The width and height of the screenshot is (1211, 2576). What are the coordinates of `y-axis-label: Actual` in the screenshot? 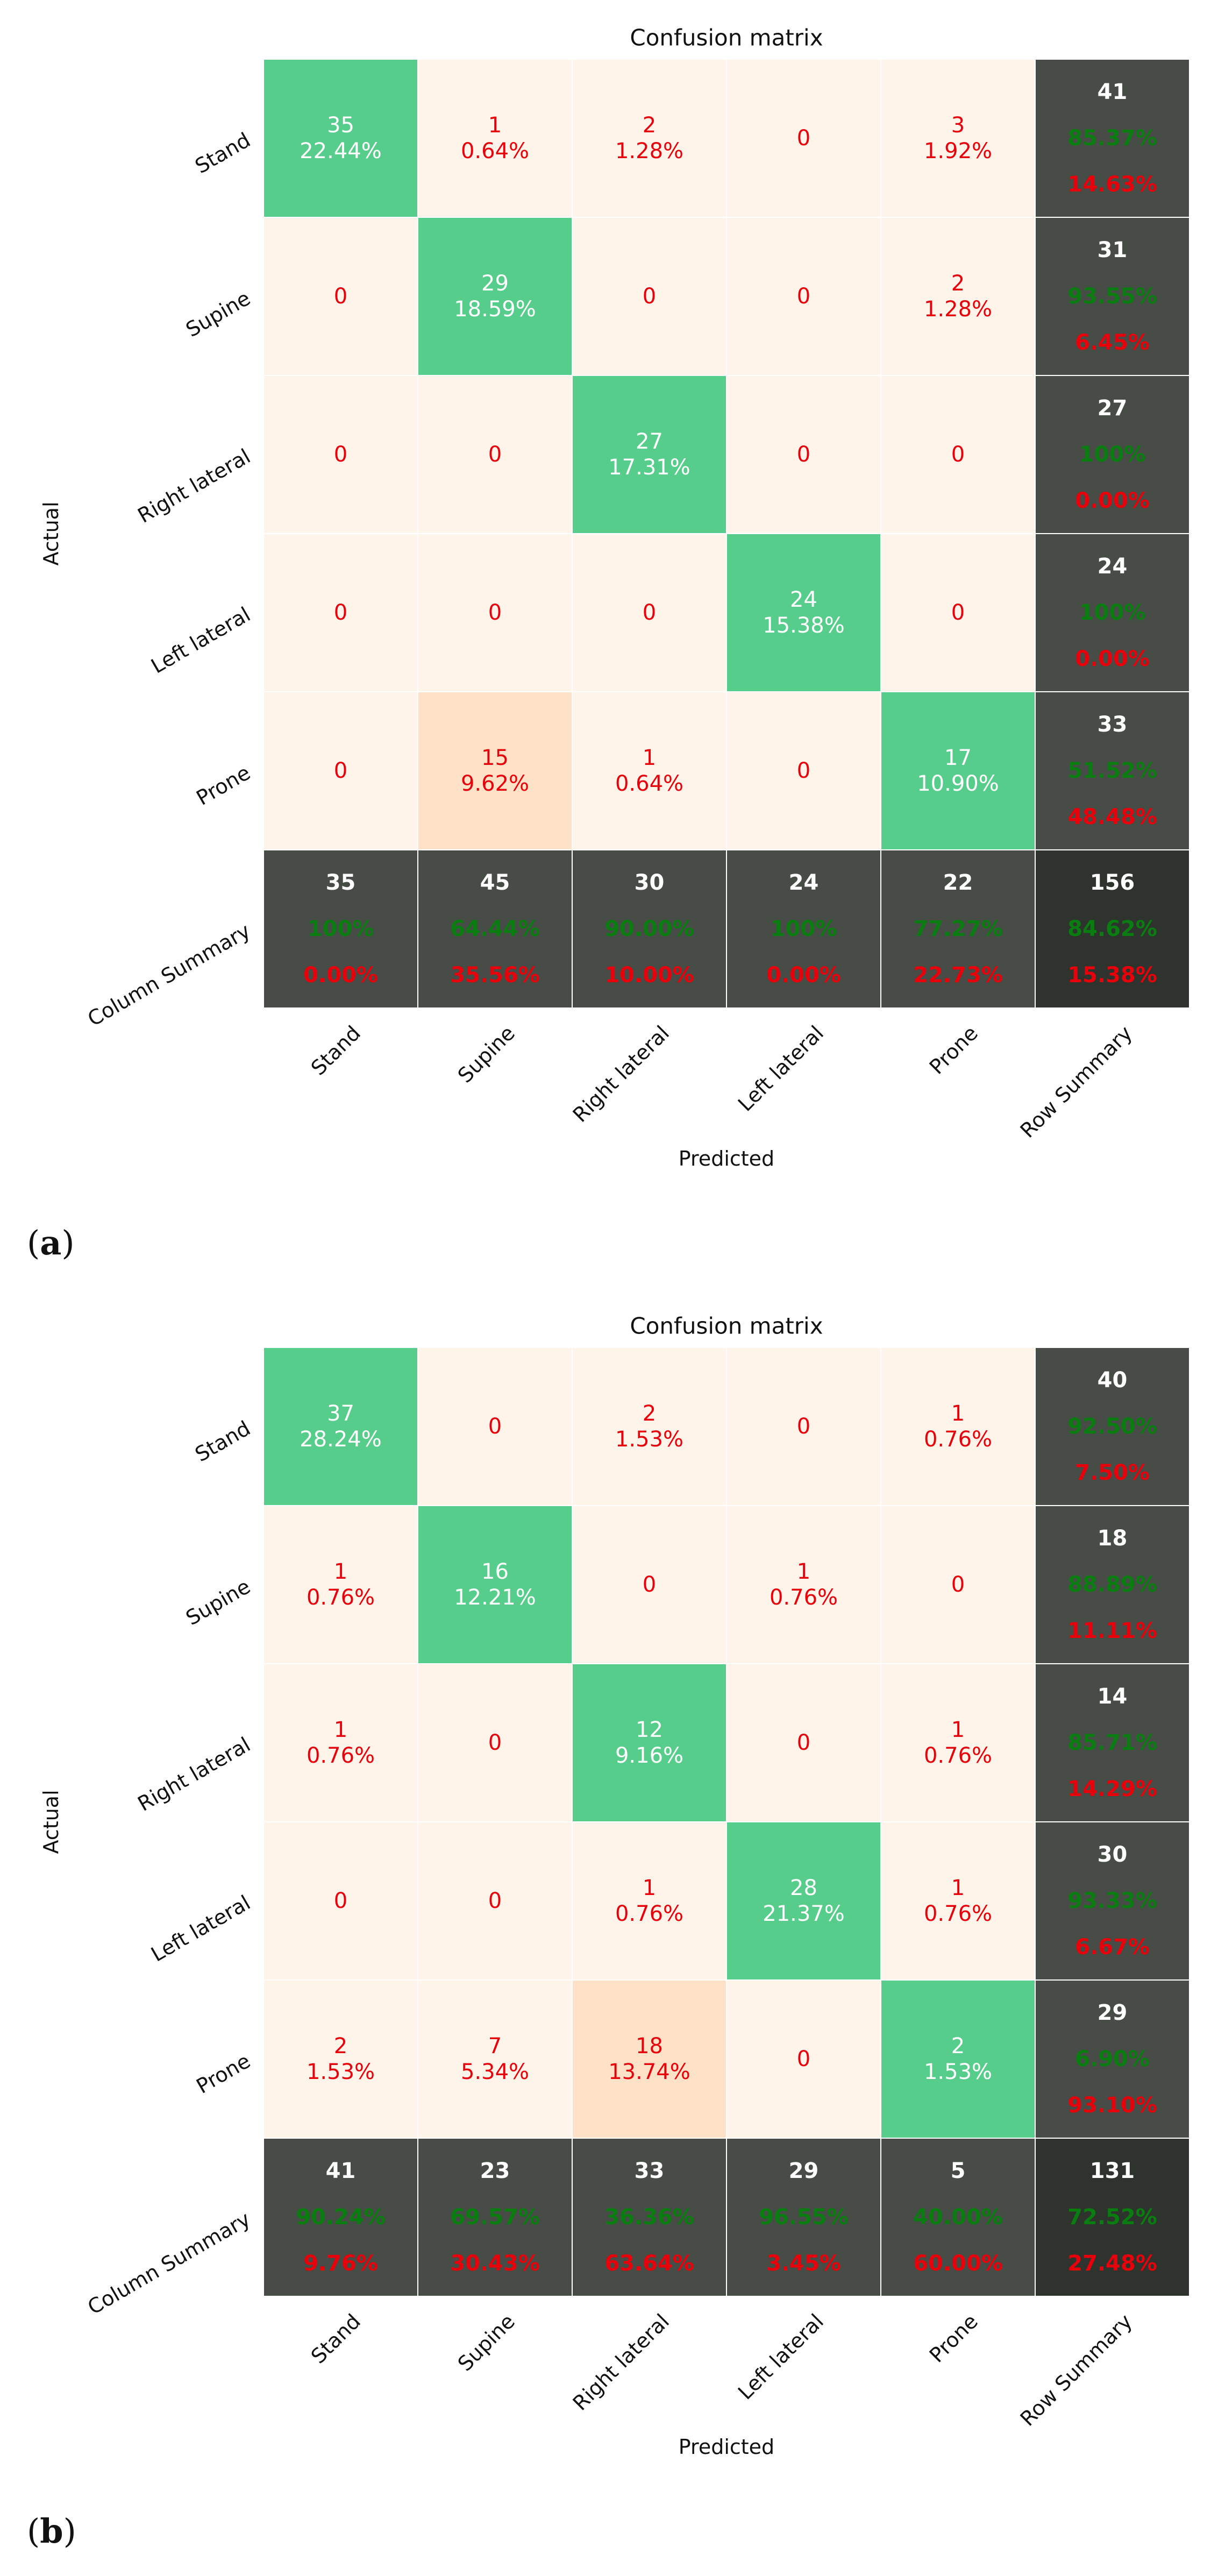 It's located at (51, 1822).